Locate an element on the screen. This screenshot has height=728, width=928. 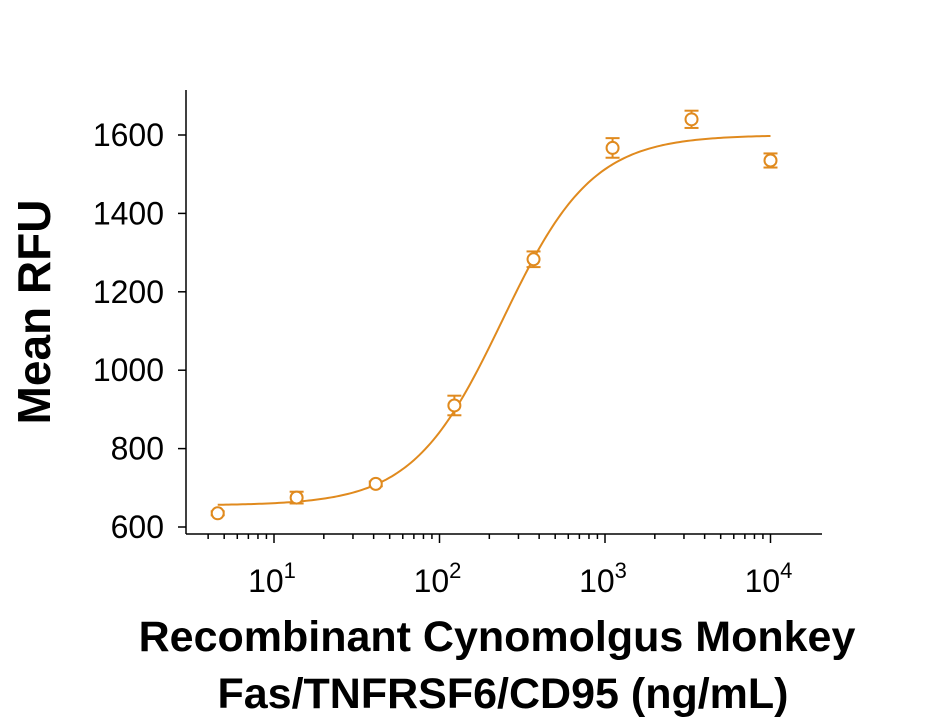
y-tick-label: 1200 is located at coordinates (128, 292).